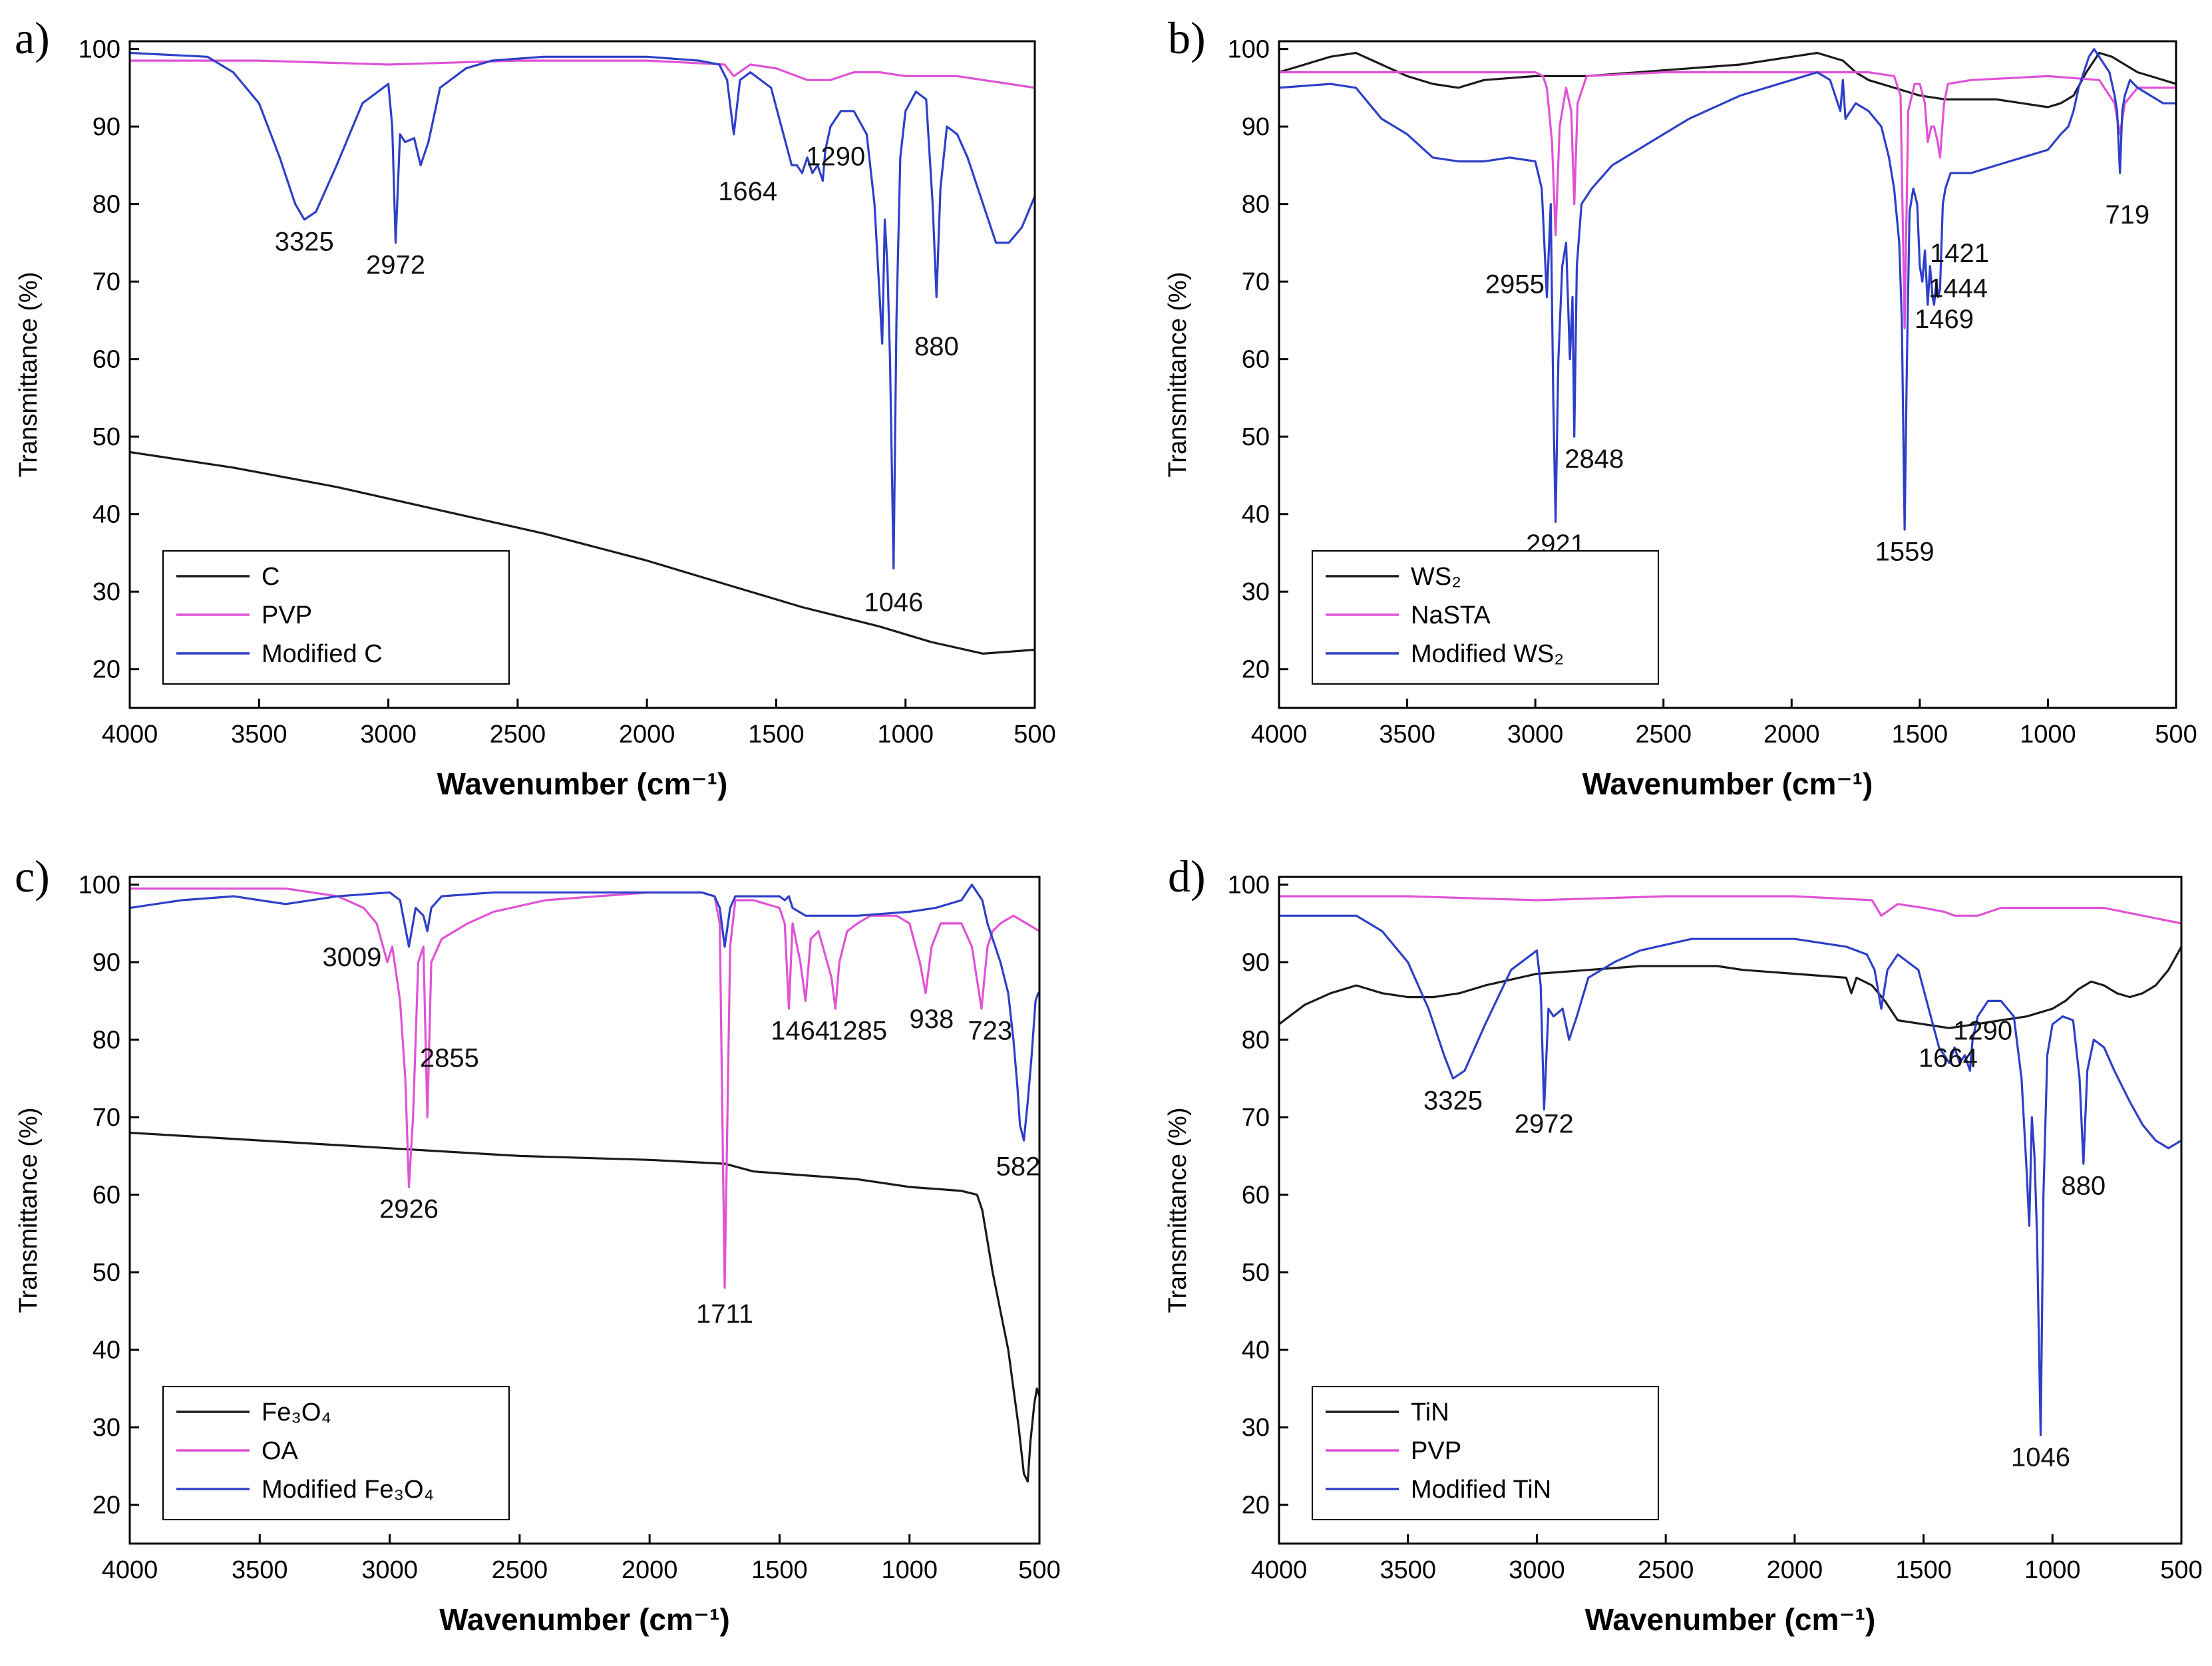  What do you see at coordinates (1594, 459) in the screenshot?
I see `peak-label: 2848` at bounding box center [1594, 459].